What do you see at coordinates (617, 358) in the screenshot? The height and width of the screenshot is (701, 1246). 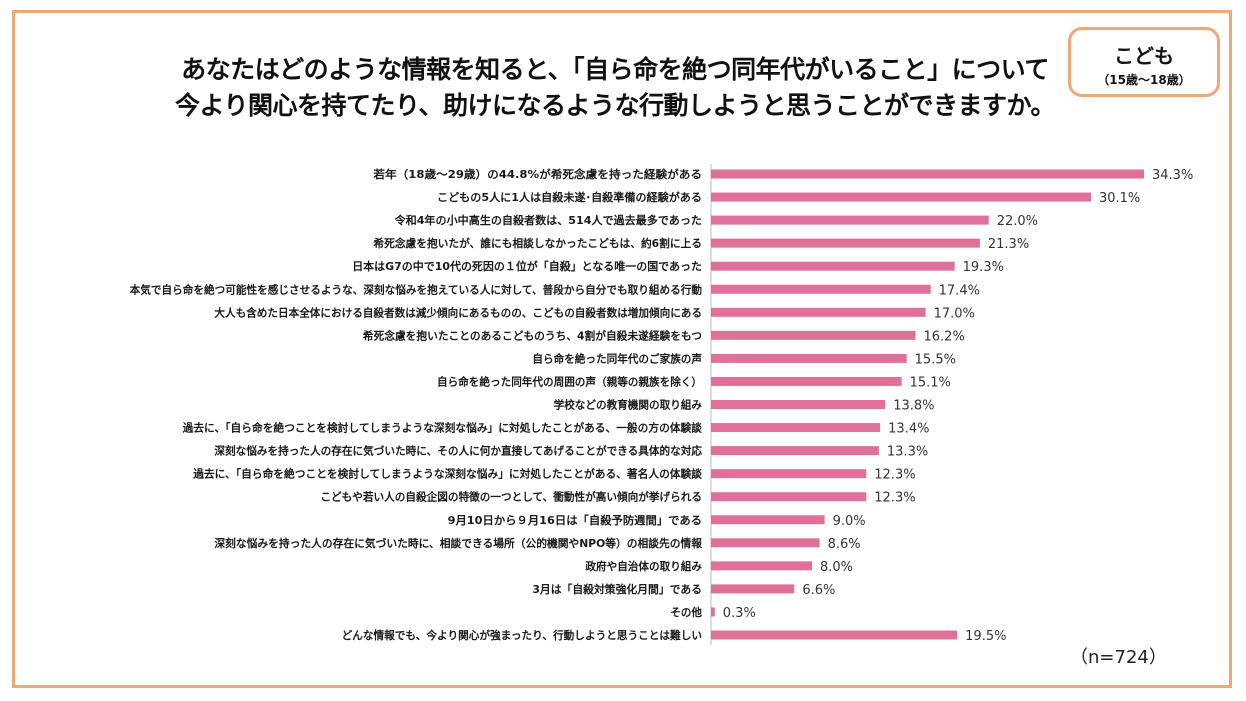 I see `category-label: 自ら命を絶った同年代のご家族の声` at bounding box center [617, 358].